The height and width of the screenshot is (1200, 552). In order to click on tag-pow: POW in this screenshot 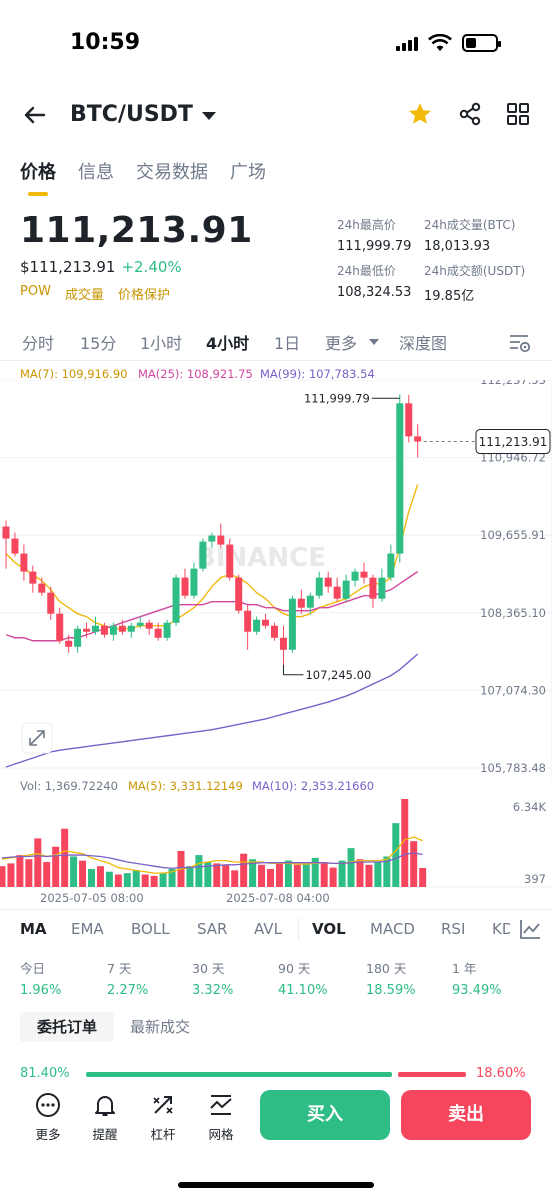, I will do `click(35, 291)`.